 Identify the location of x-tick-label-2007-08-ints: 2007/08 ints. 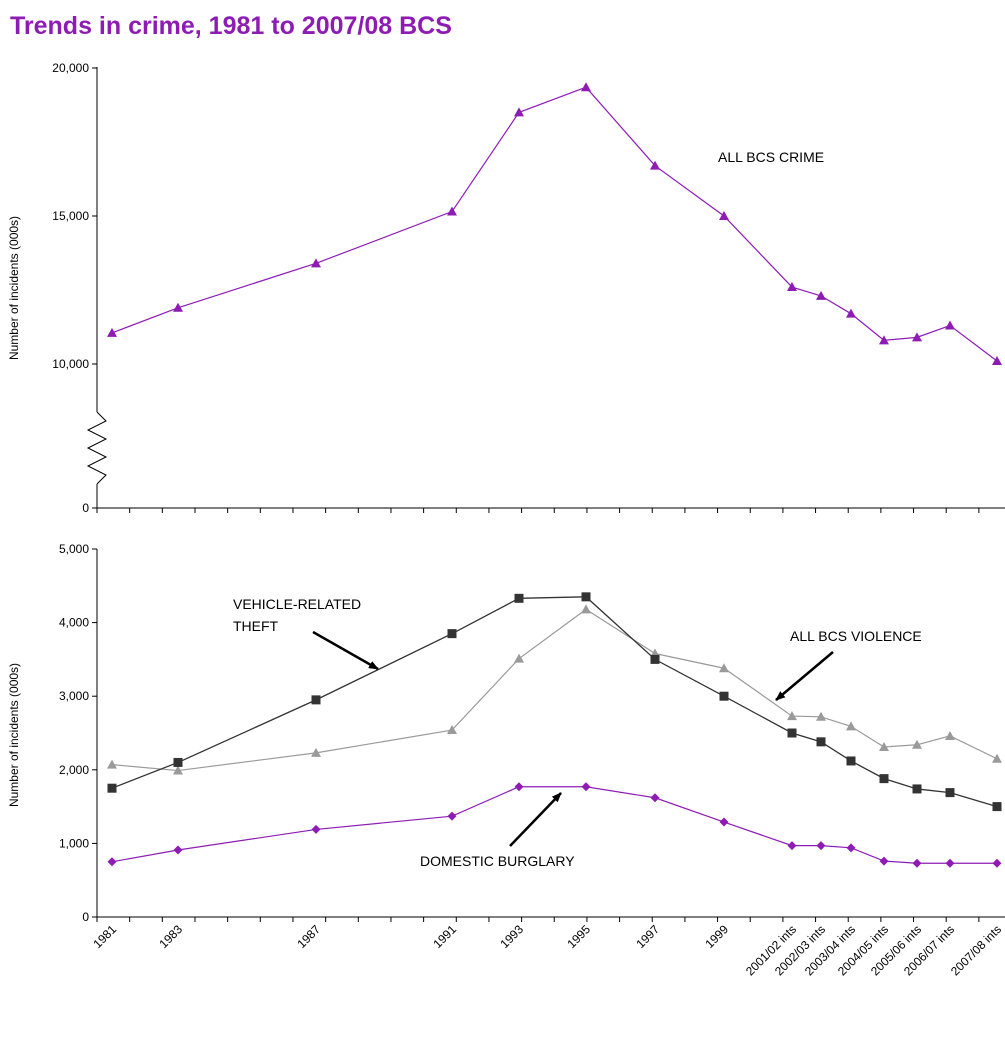
(976, 950).